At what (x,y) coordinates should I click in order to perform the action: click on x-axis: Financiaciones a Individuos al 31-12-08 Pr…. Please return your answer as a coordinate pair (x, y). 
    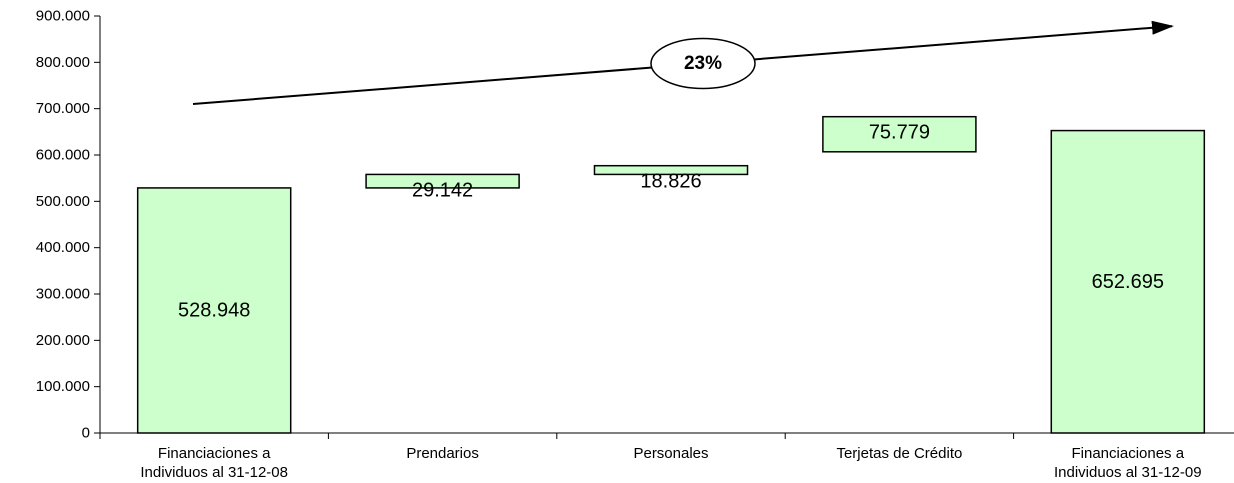
    Looking at the image, I should click on (666, 456).